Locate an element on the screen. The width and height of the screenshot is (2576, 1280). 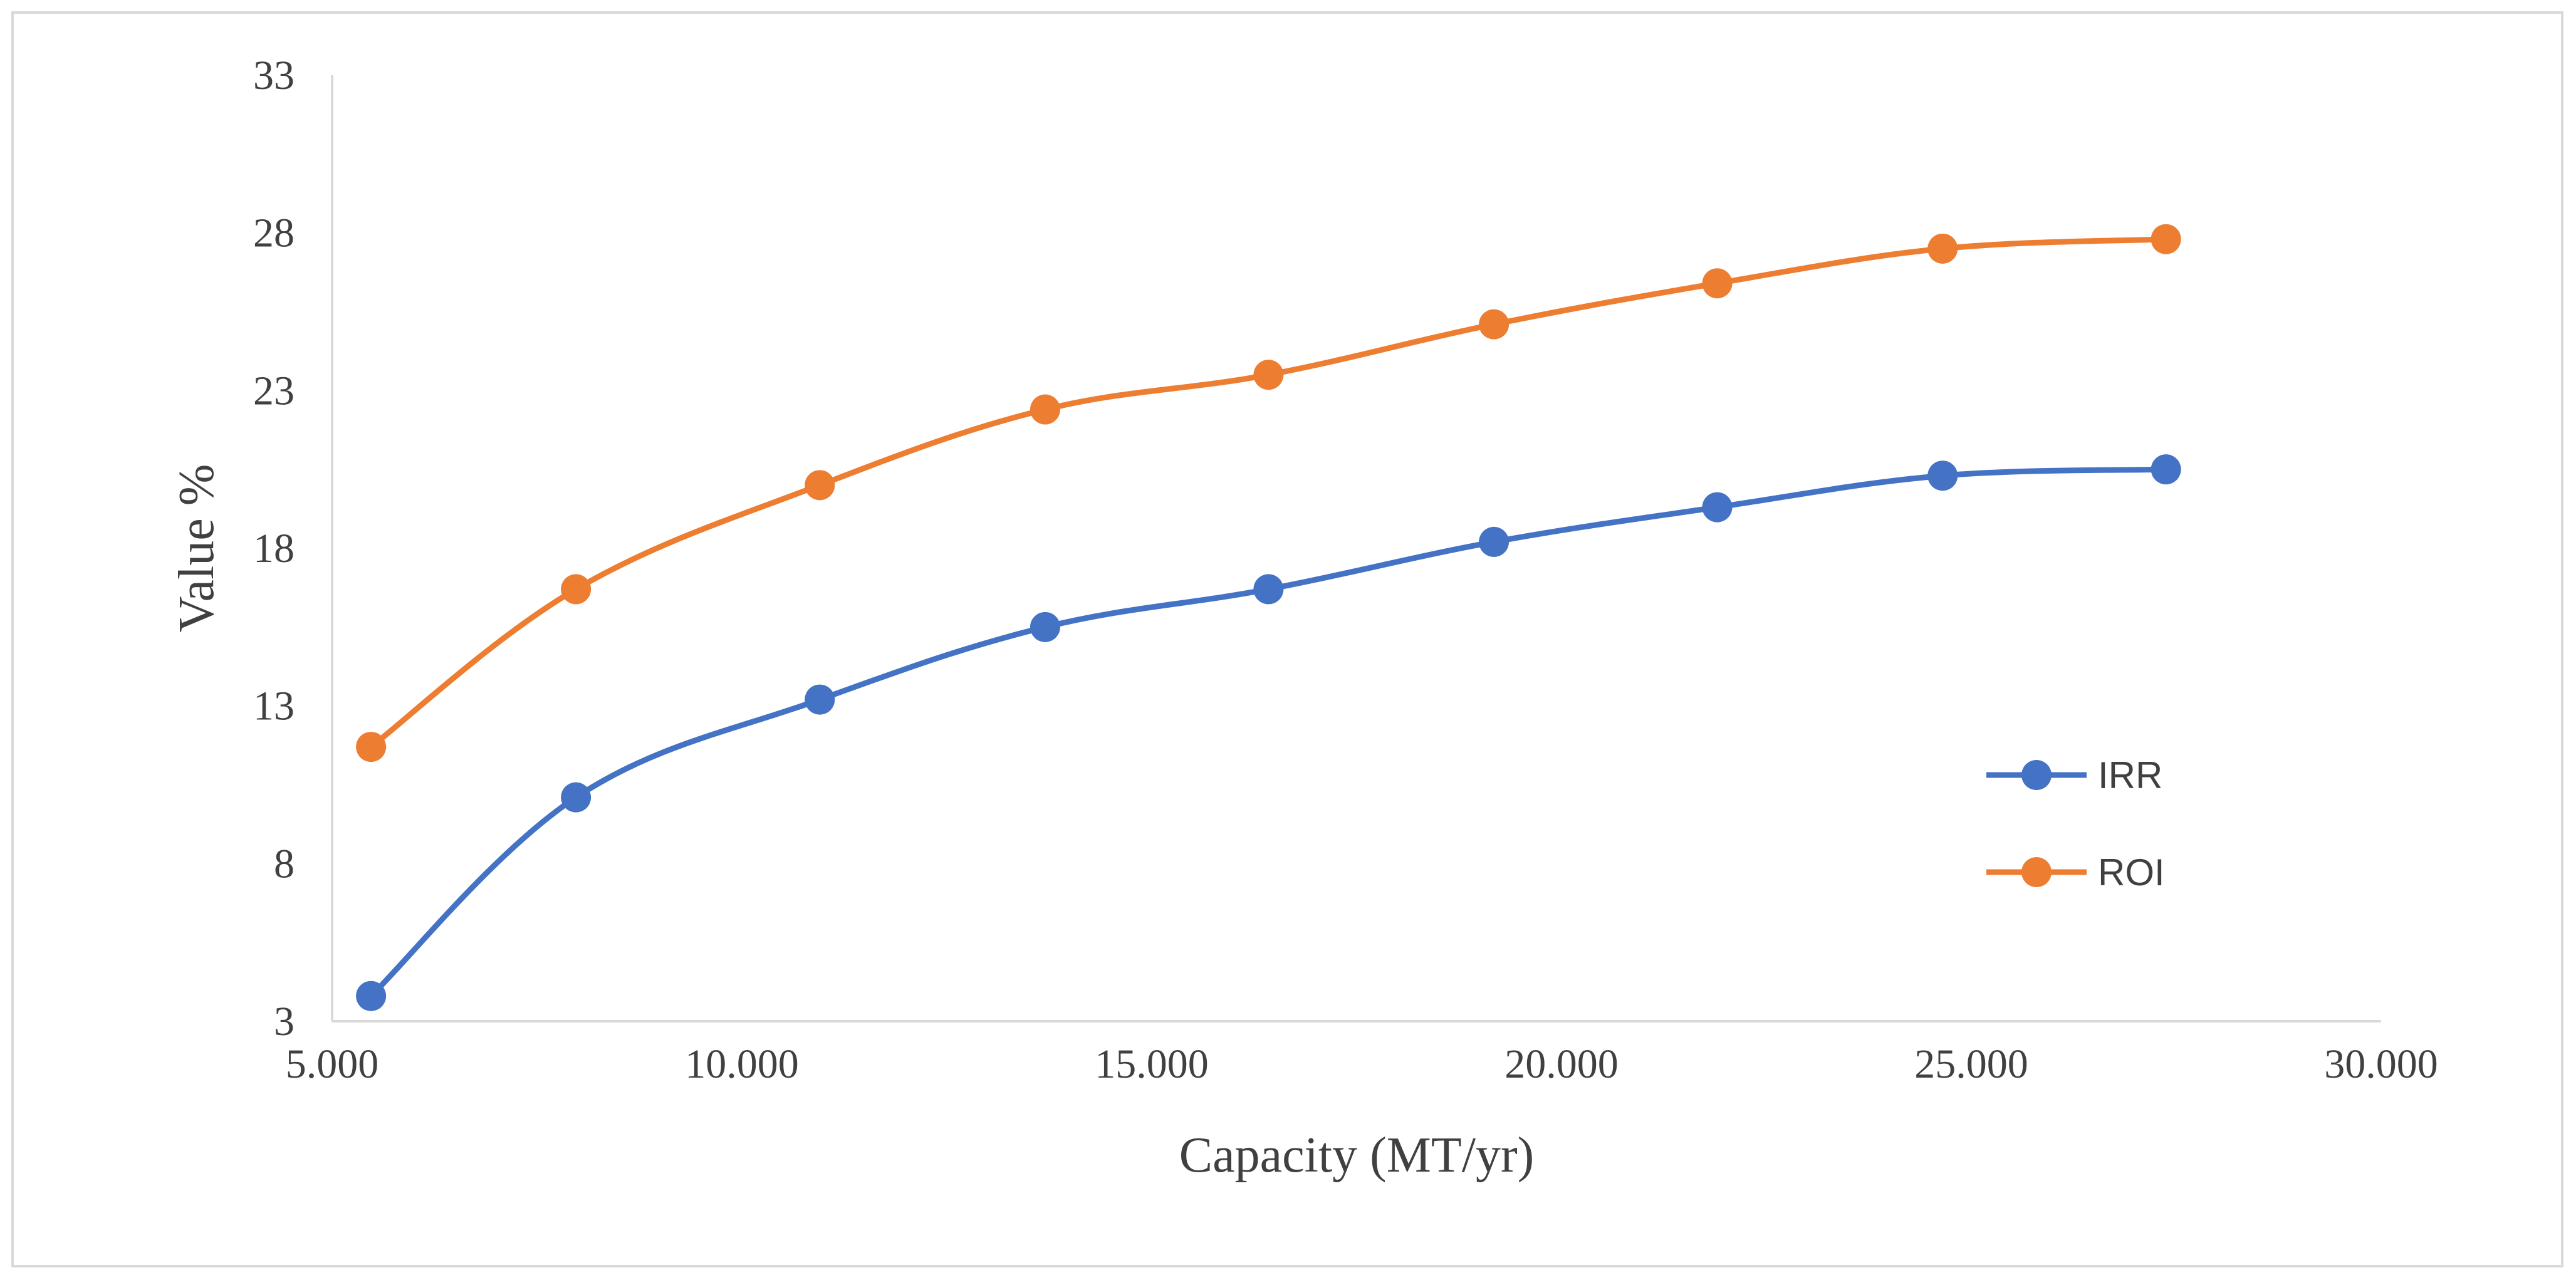
y-tick-labels: 3 8 13 18 23 28 33 is located at coordinates (274, 548).